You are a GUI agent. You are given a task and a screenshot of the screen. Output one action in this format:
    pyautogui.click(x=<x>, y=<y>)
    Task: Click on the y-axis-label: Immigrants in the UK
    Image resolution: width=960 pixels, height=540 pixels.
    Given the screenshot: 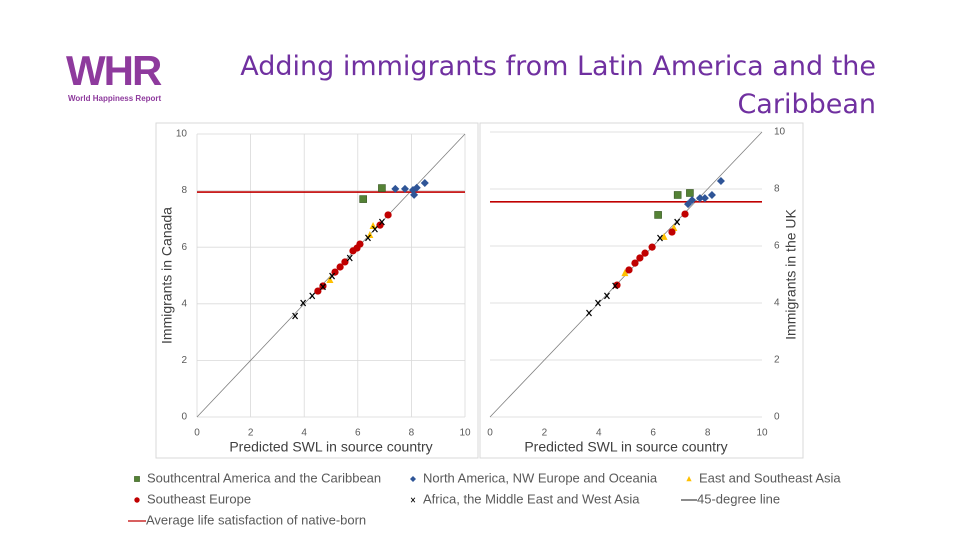 What is the action you would take?
    pyautogui.click(x=791, y=273)
    